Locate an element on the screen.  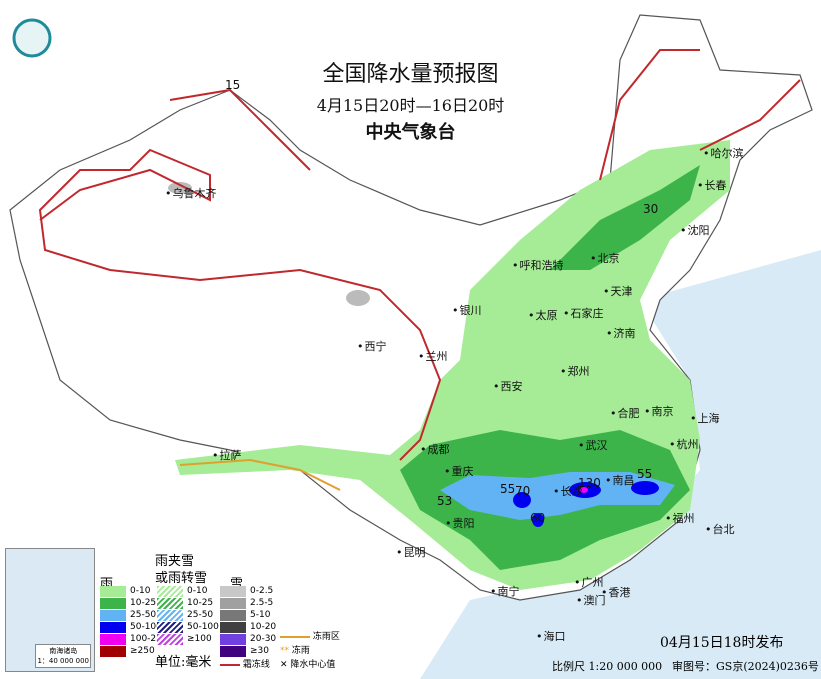
precip-center-value: 30 is located at coordinates (651, 209).